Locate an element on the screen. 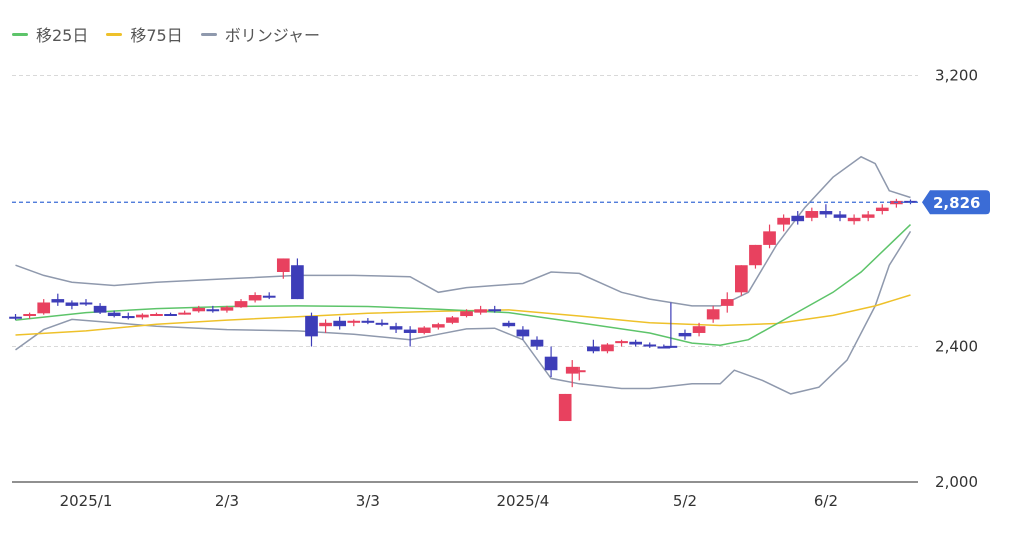 Image resolution: width=1016 pixels, height=536 pixels. current-price-badge is located at coordinates (956, 202).